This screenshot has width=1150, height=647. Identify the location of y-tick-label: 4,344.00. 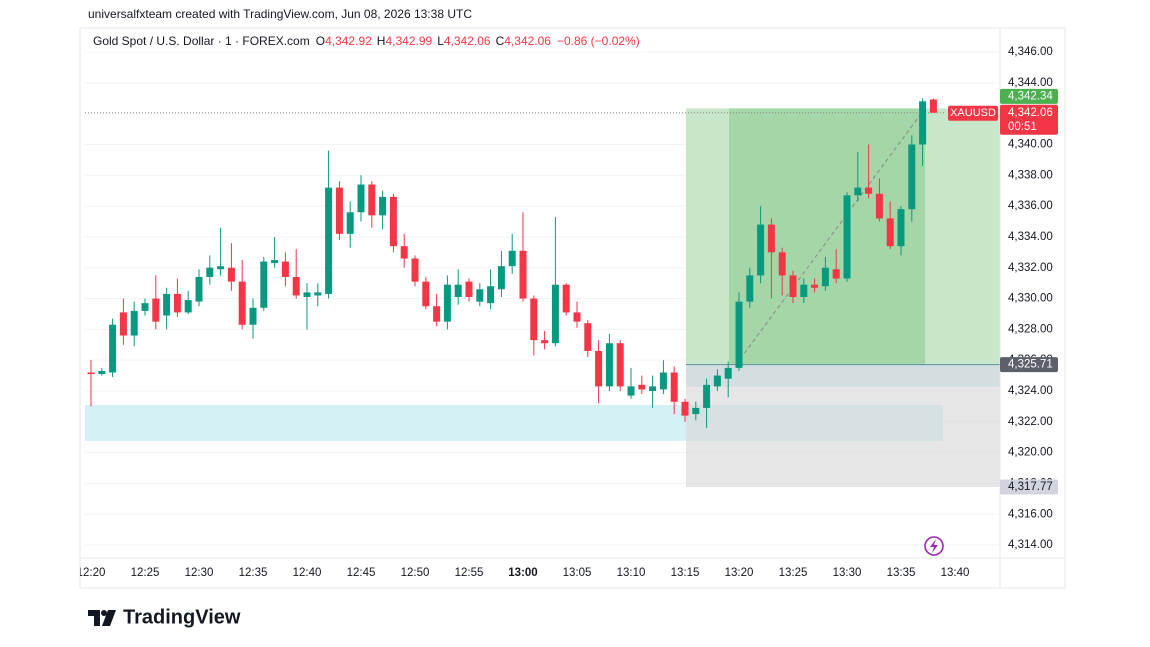
(1030, 83).